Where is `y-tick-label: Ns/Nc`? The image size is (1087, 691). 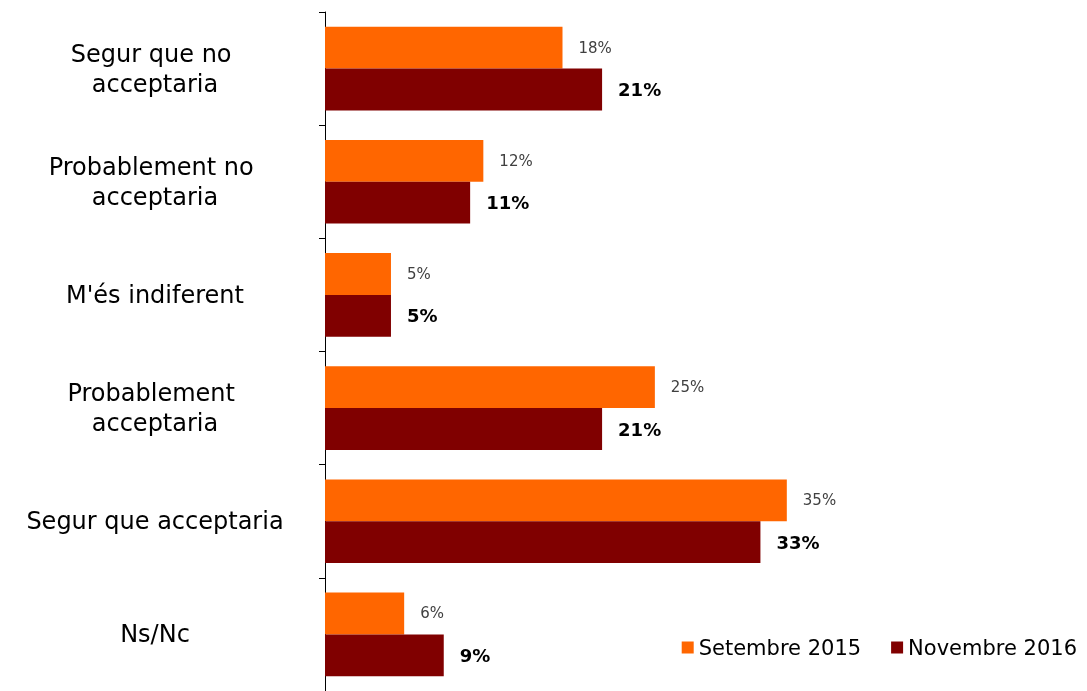
y-tick-label: Ns/Nc is located at coordinates (155, 634).